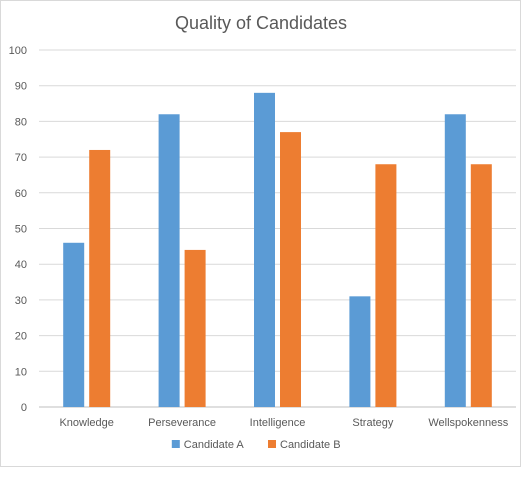 This screenshot has height=479, width=530. I want to click on bar-candidate-b-knowledge, so click(100, 278).